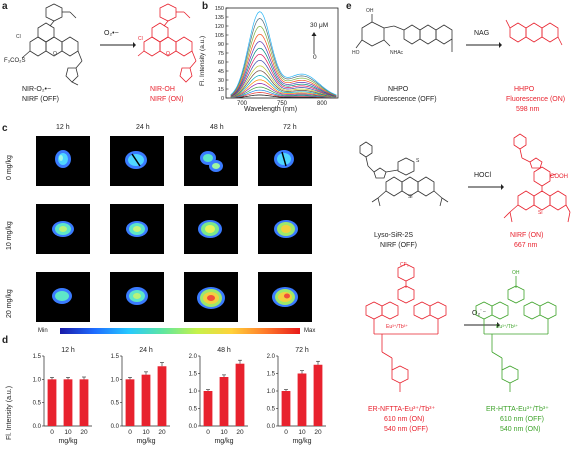 This screenshot has width=572, height=460. I want to click on spectra-y-tick-label: 45, so click(221, 72).